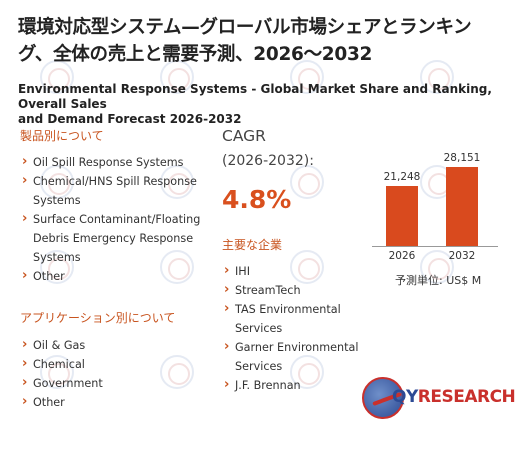  I want to click on application-list: Oil & Gas Chemical Government Other, so click(112, 373).